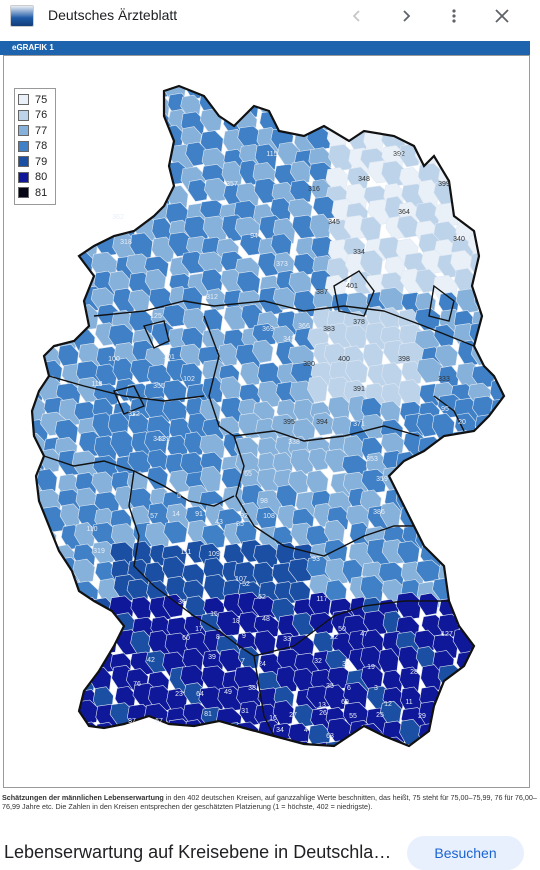 This screenshot has height=870, width=540. Describe the element at coordinates (465, 853) in the screenshot. I see `visit-button: Besuchen` at that location.